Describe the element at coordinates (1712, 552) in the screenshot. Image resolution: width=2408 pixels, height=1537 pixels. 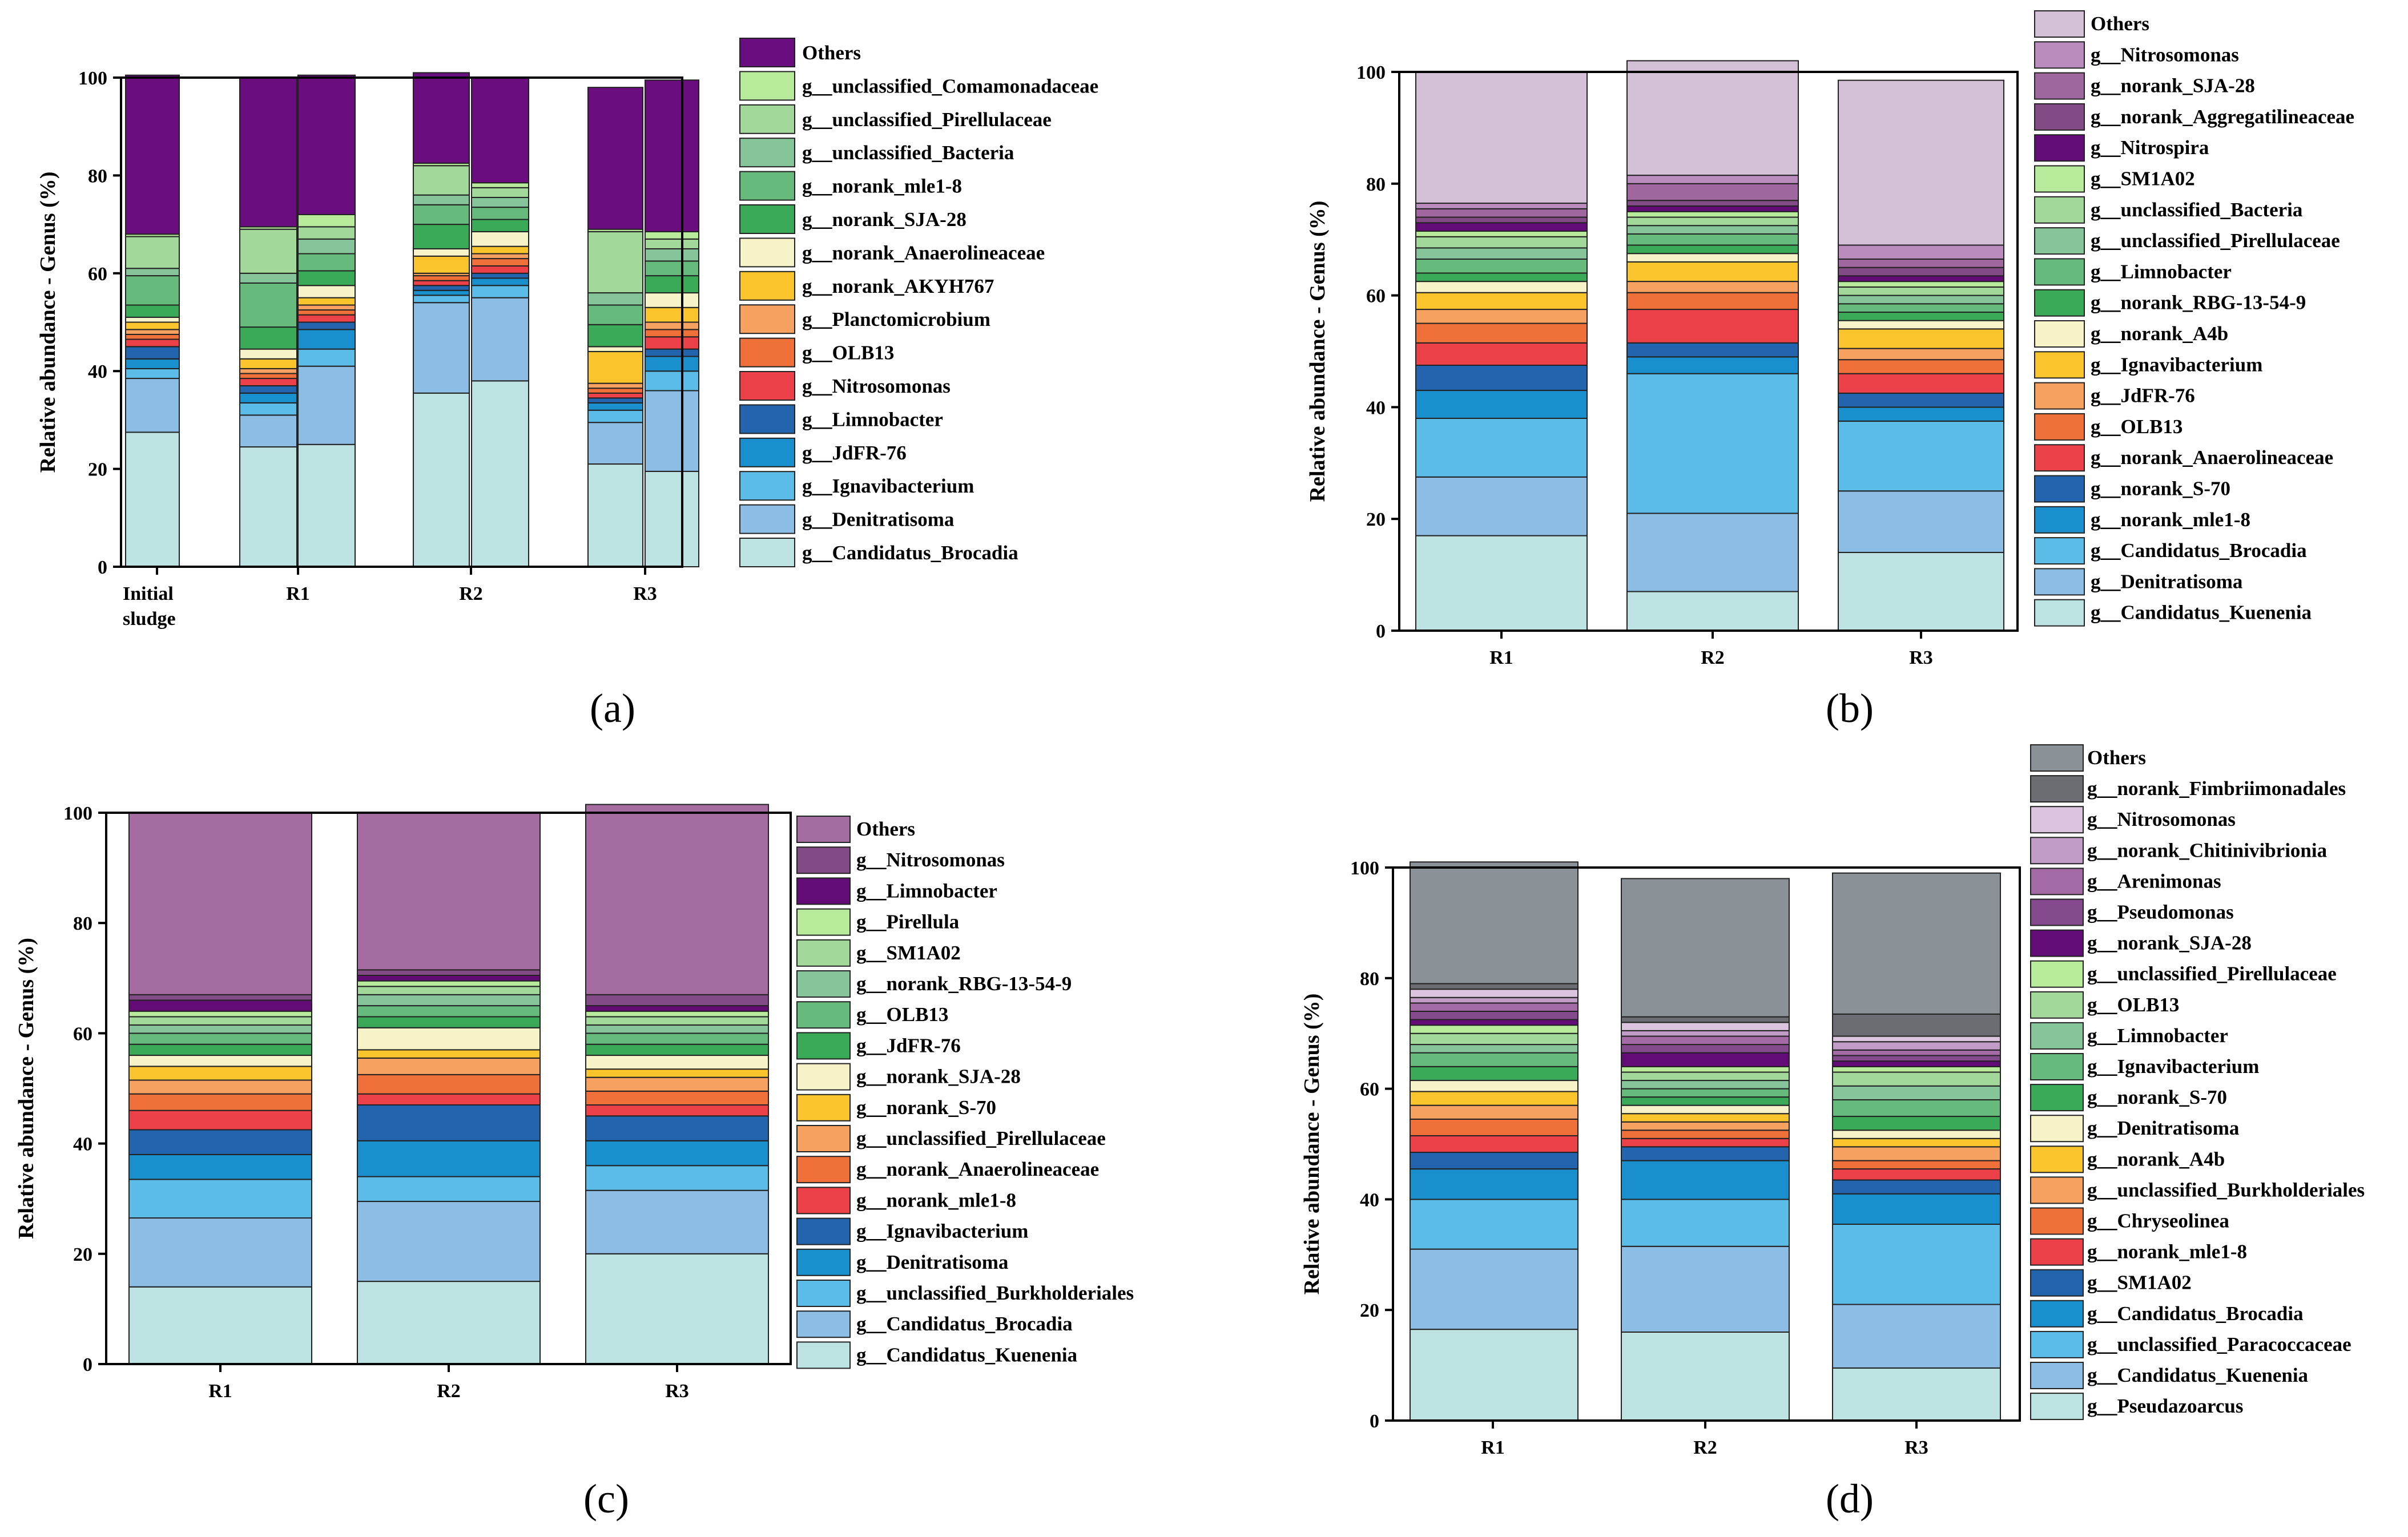
I see `bar-segment-g__Denitratisoma-bar2` at that location.